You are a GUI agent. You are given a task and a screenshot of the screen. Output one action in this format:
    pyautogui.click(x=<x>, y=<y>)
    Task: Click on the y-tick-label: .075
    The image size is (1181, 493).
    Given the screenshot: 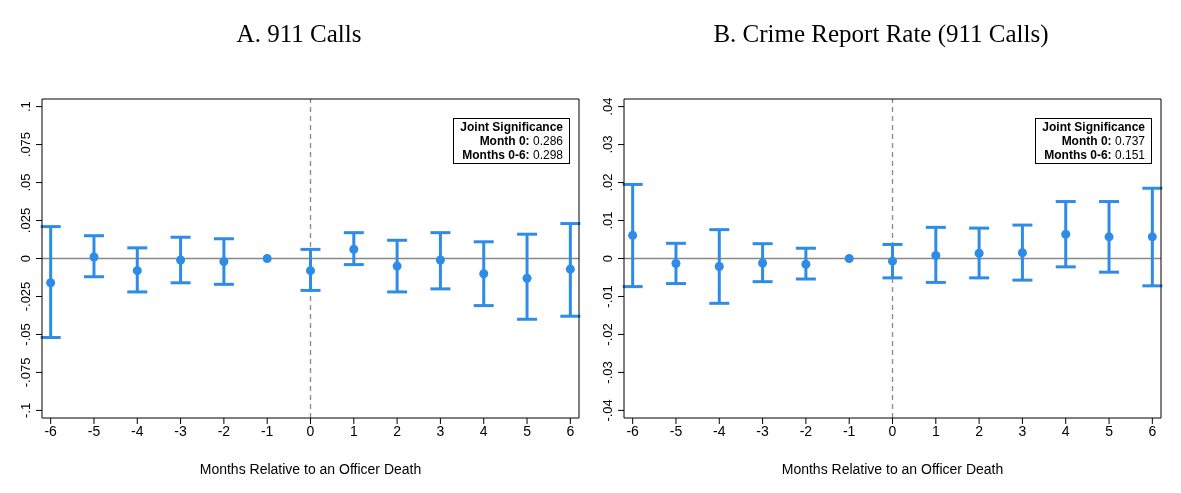 What is the action you would take?
    pyautogui.click(x=25, y=144)
    